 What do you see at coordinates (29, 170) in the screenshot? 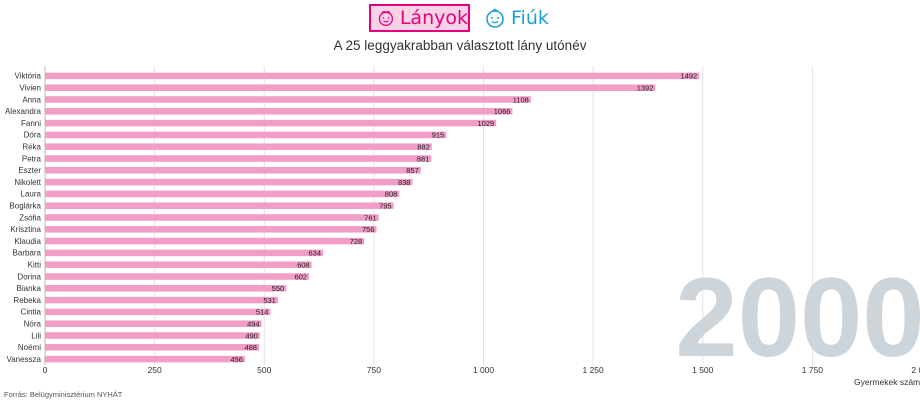
I see `category-label: Eszter` at bounding box center [29, 170].